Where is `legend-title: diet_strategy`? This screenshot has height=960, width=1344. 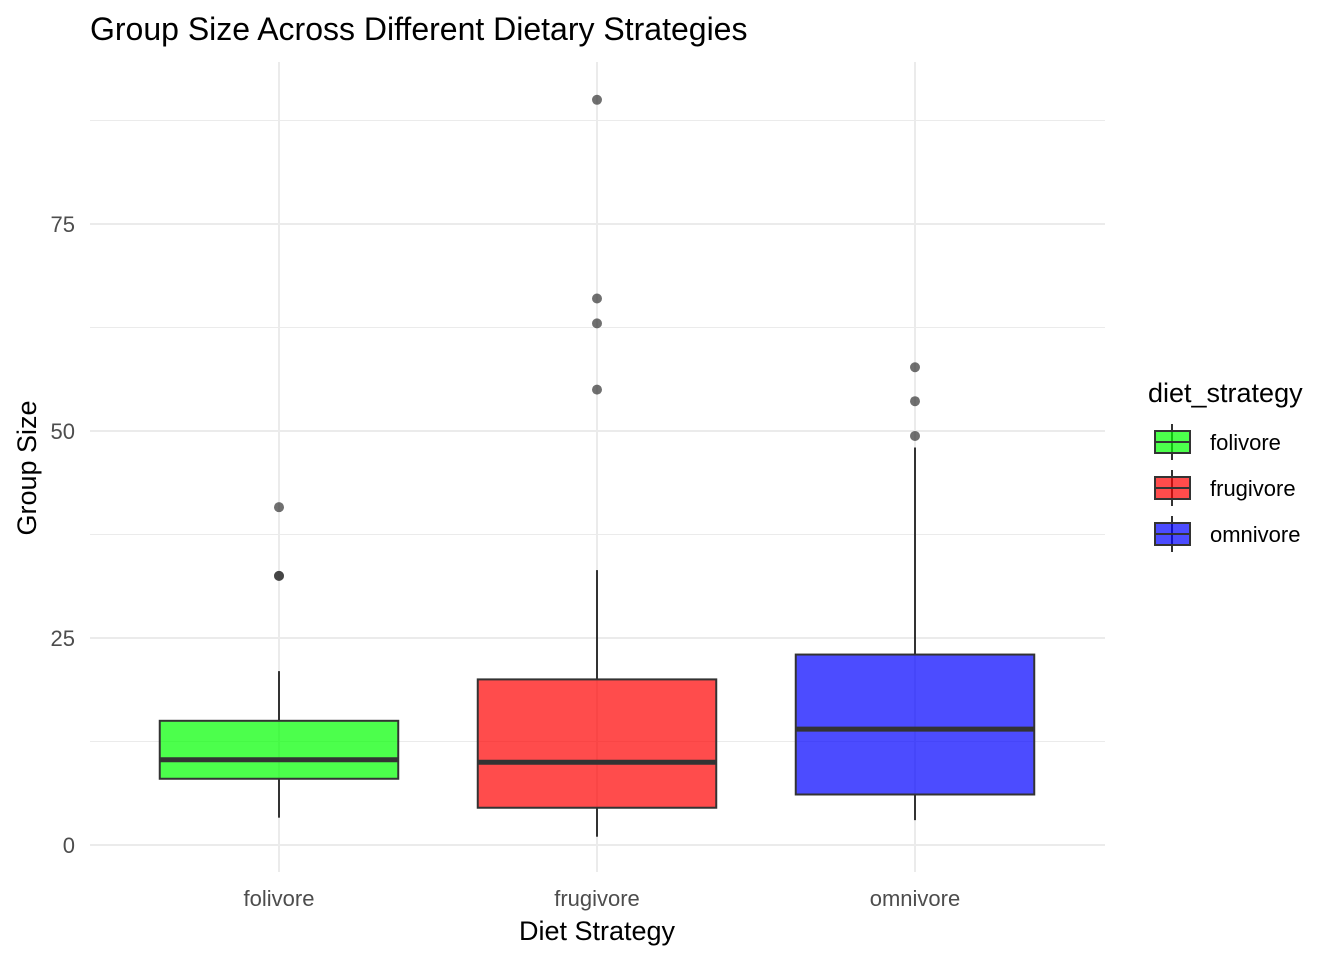
legend-title: diet_strategy is located at coordinates (1225, 393).